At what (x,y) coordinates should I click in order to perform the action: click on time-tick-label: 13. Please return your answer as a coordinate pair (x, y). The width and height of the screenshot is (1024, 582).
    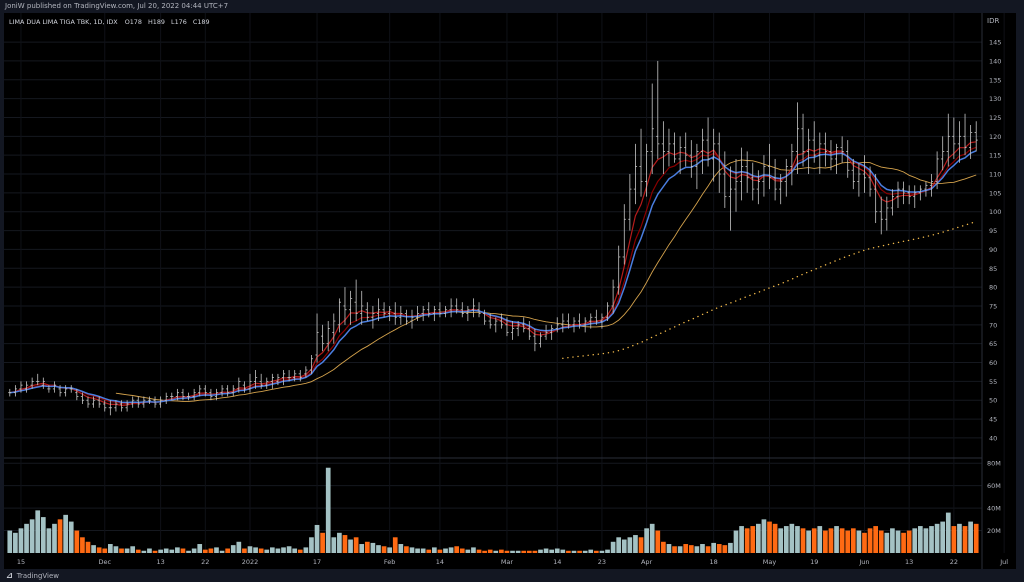
    Looking at the image, I should click on (160, 562).